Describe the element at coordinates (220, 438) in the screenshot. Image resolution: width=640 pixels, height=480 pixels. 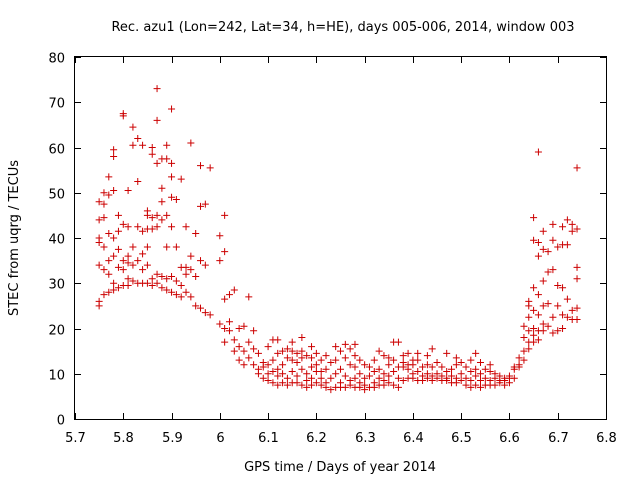
I see `x-tick-label: 6` at that location.